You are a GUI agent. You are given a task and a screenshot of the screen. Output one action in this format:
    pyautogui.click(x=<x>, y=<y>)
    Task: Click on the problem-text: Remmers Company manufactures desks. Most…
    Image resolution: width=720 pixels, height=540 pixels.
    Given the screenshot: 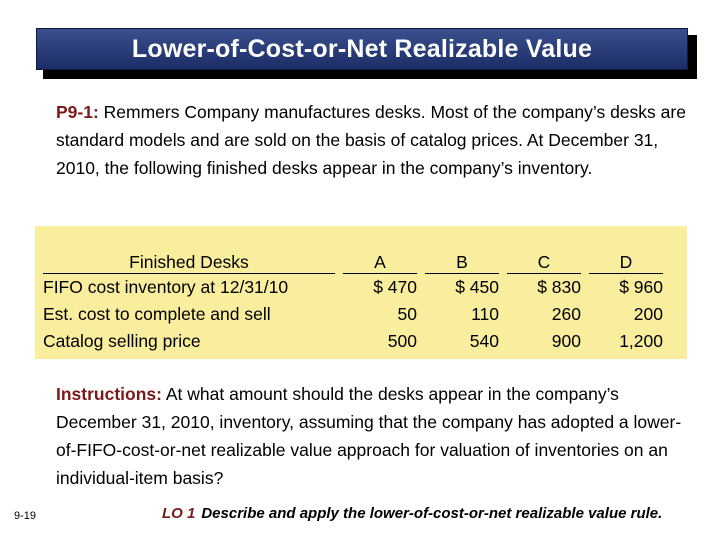 What is the action you would take?
    pyautogui.click(x=371, y=140)
    